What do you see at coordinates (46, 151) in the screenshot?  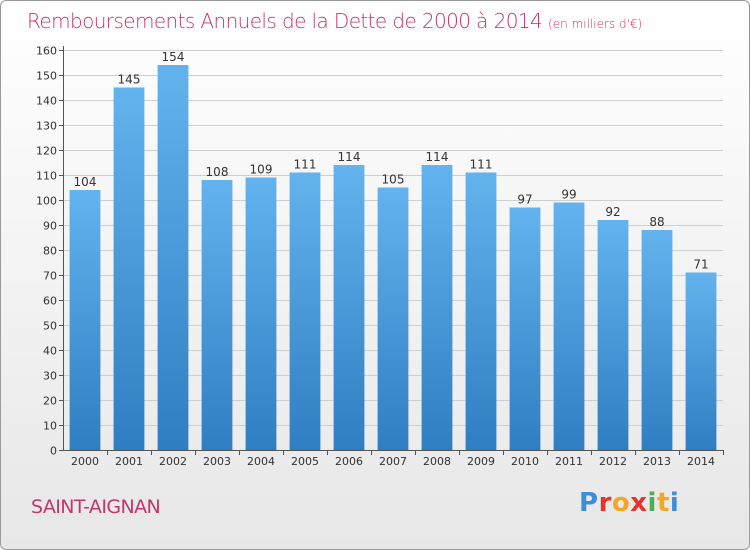 I see `y-tick-label: 120` at bounding box center [46, 151].